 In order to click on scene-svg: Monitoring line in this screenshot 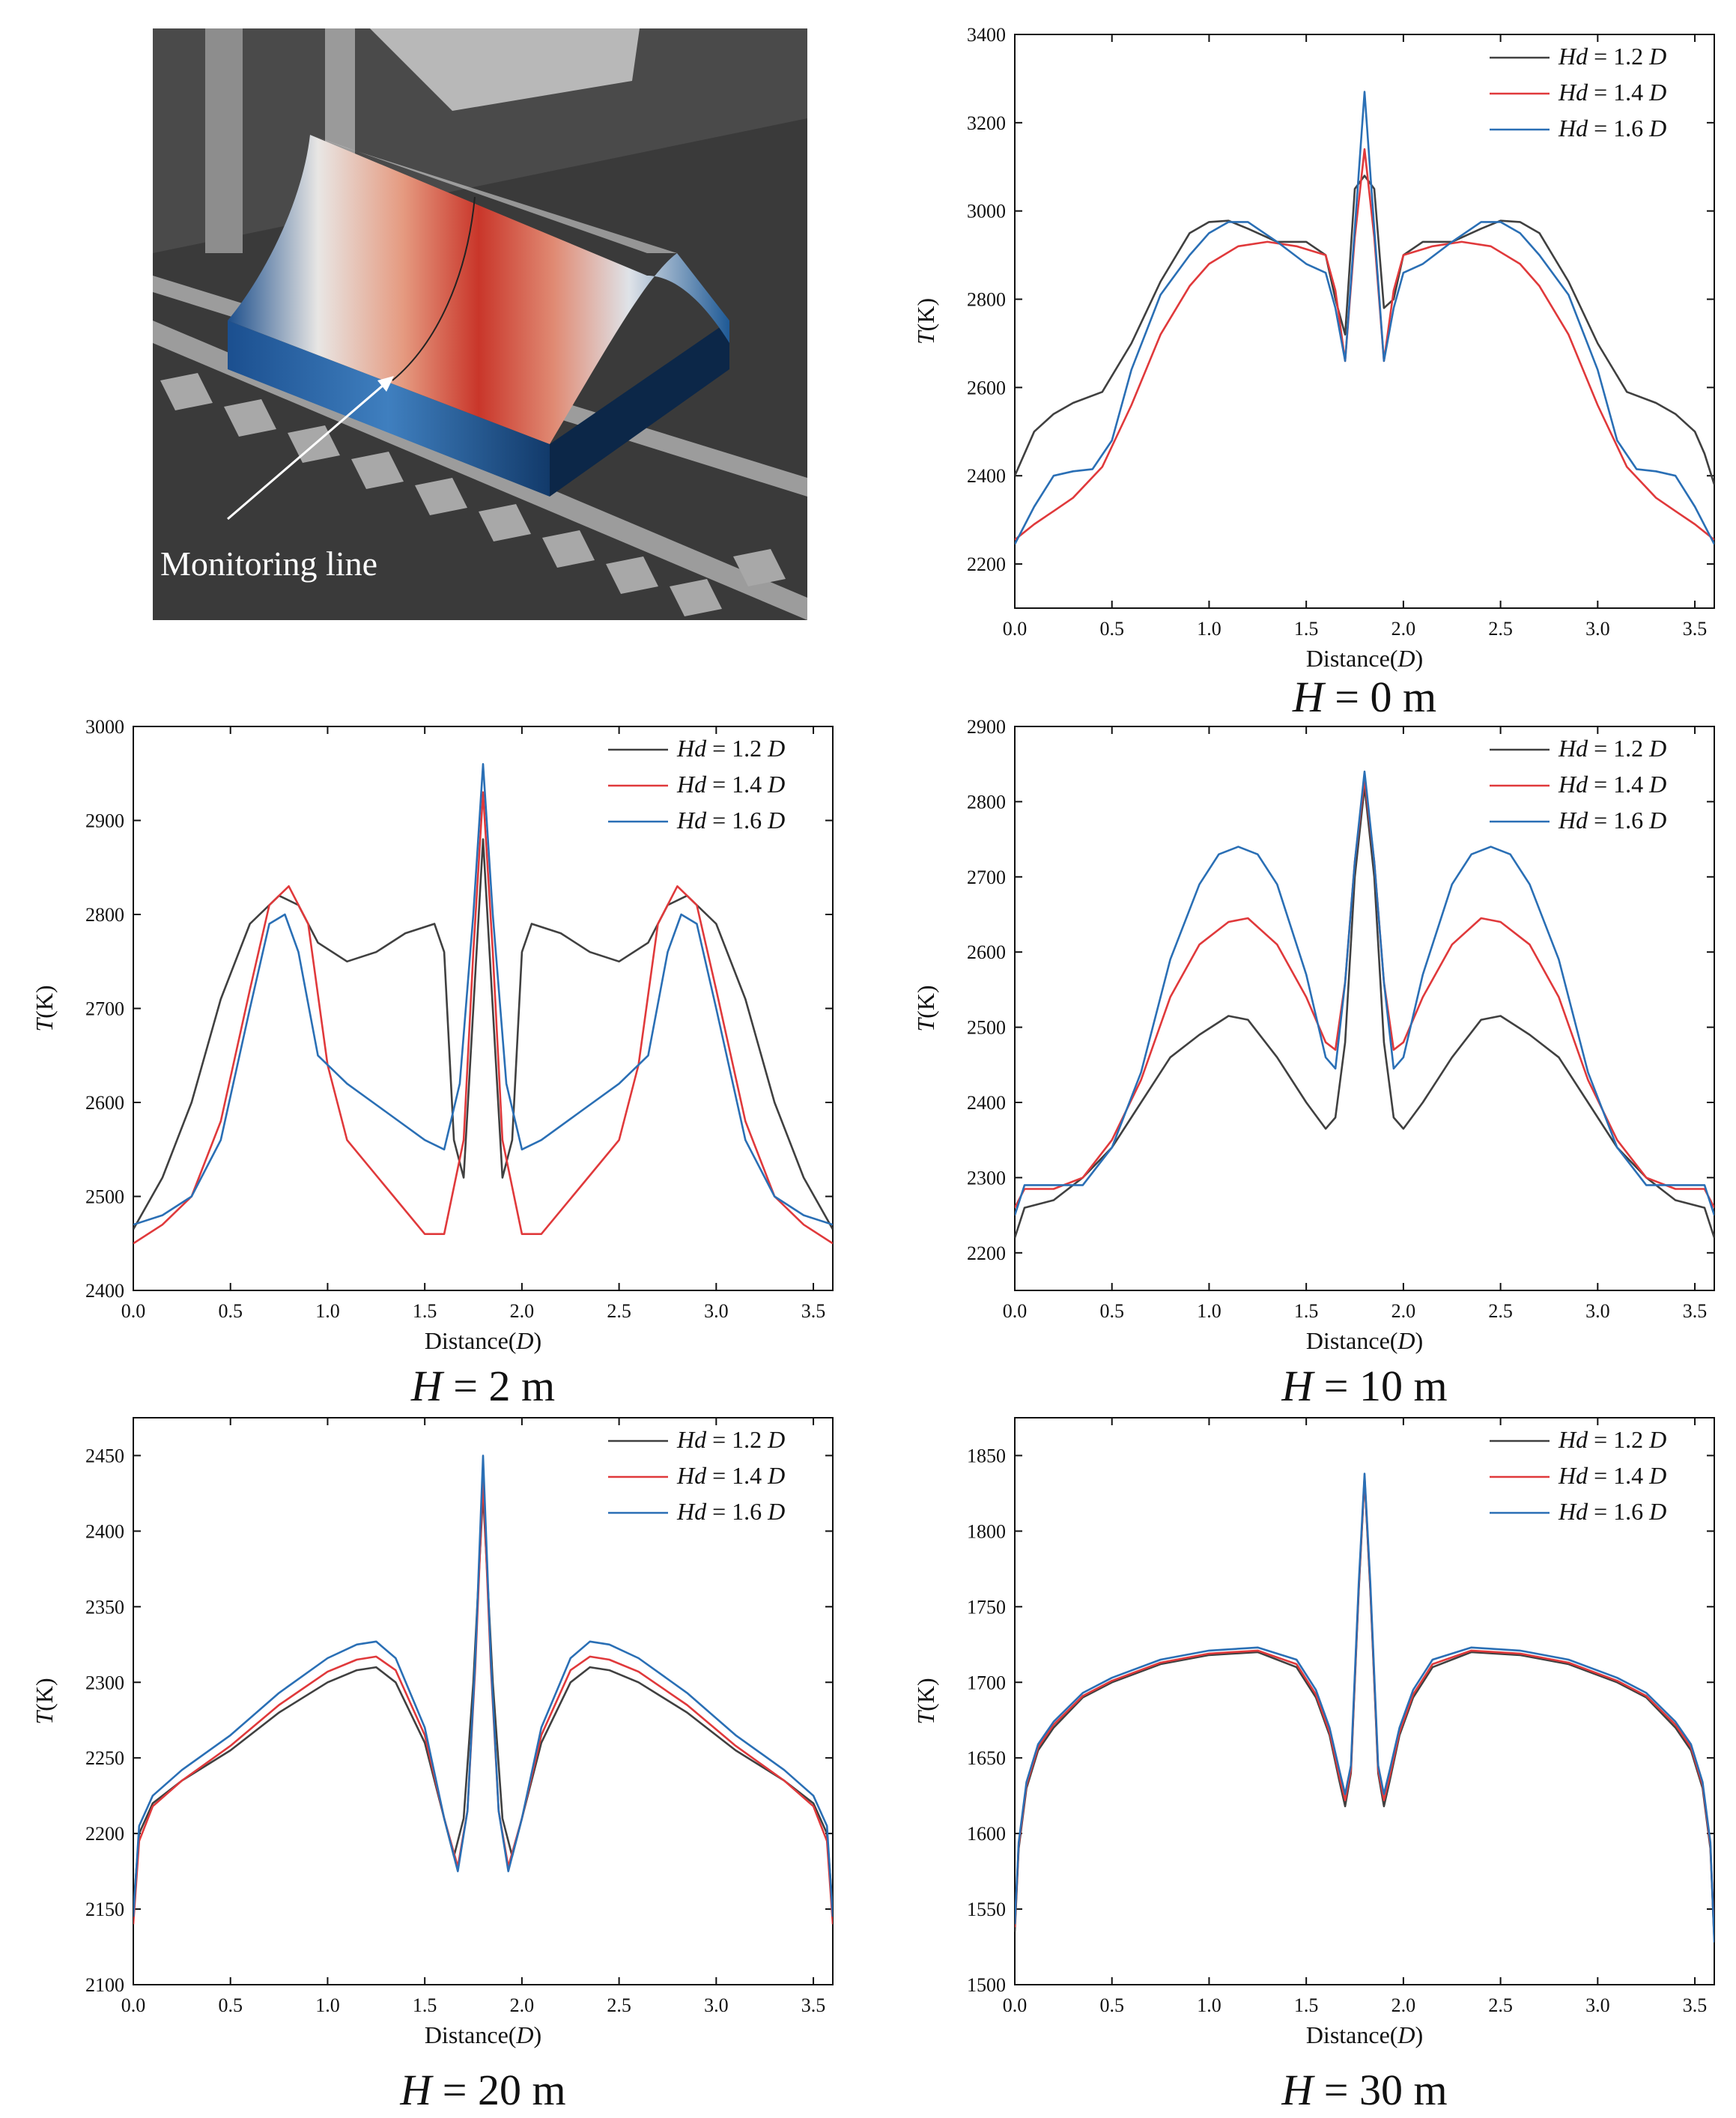, I will do `click(480, 324)`.